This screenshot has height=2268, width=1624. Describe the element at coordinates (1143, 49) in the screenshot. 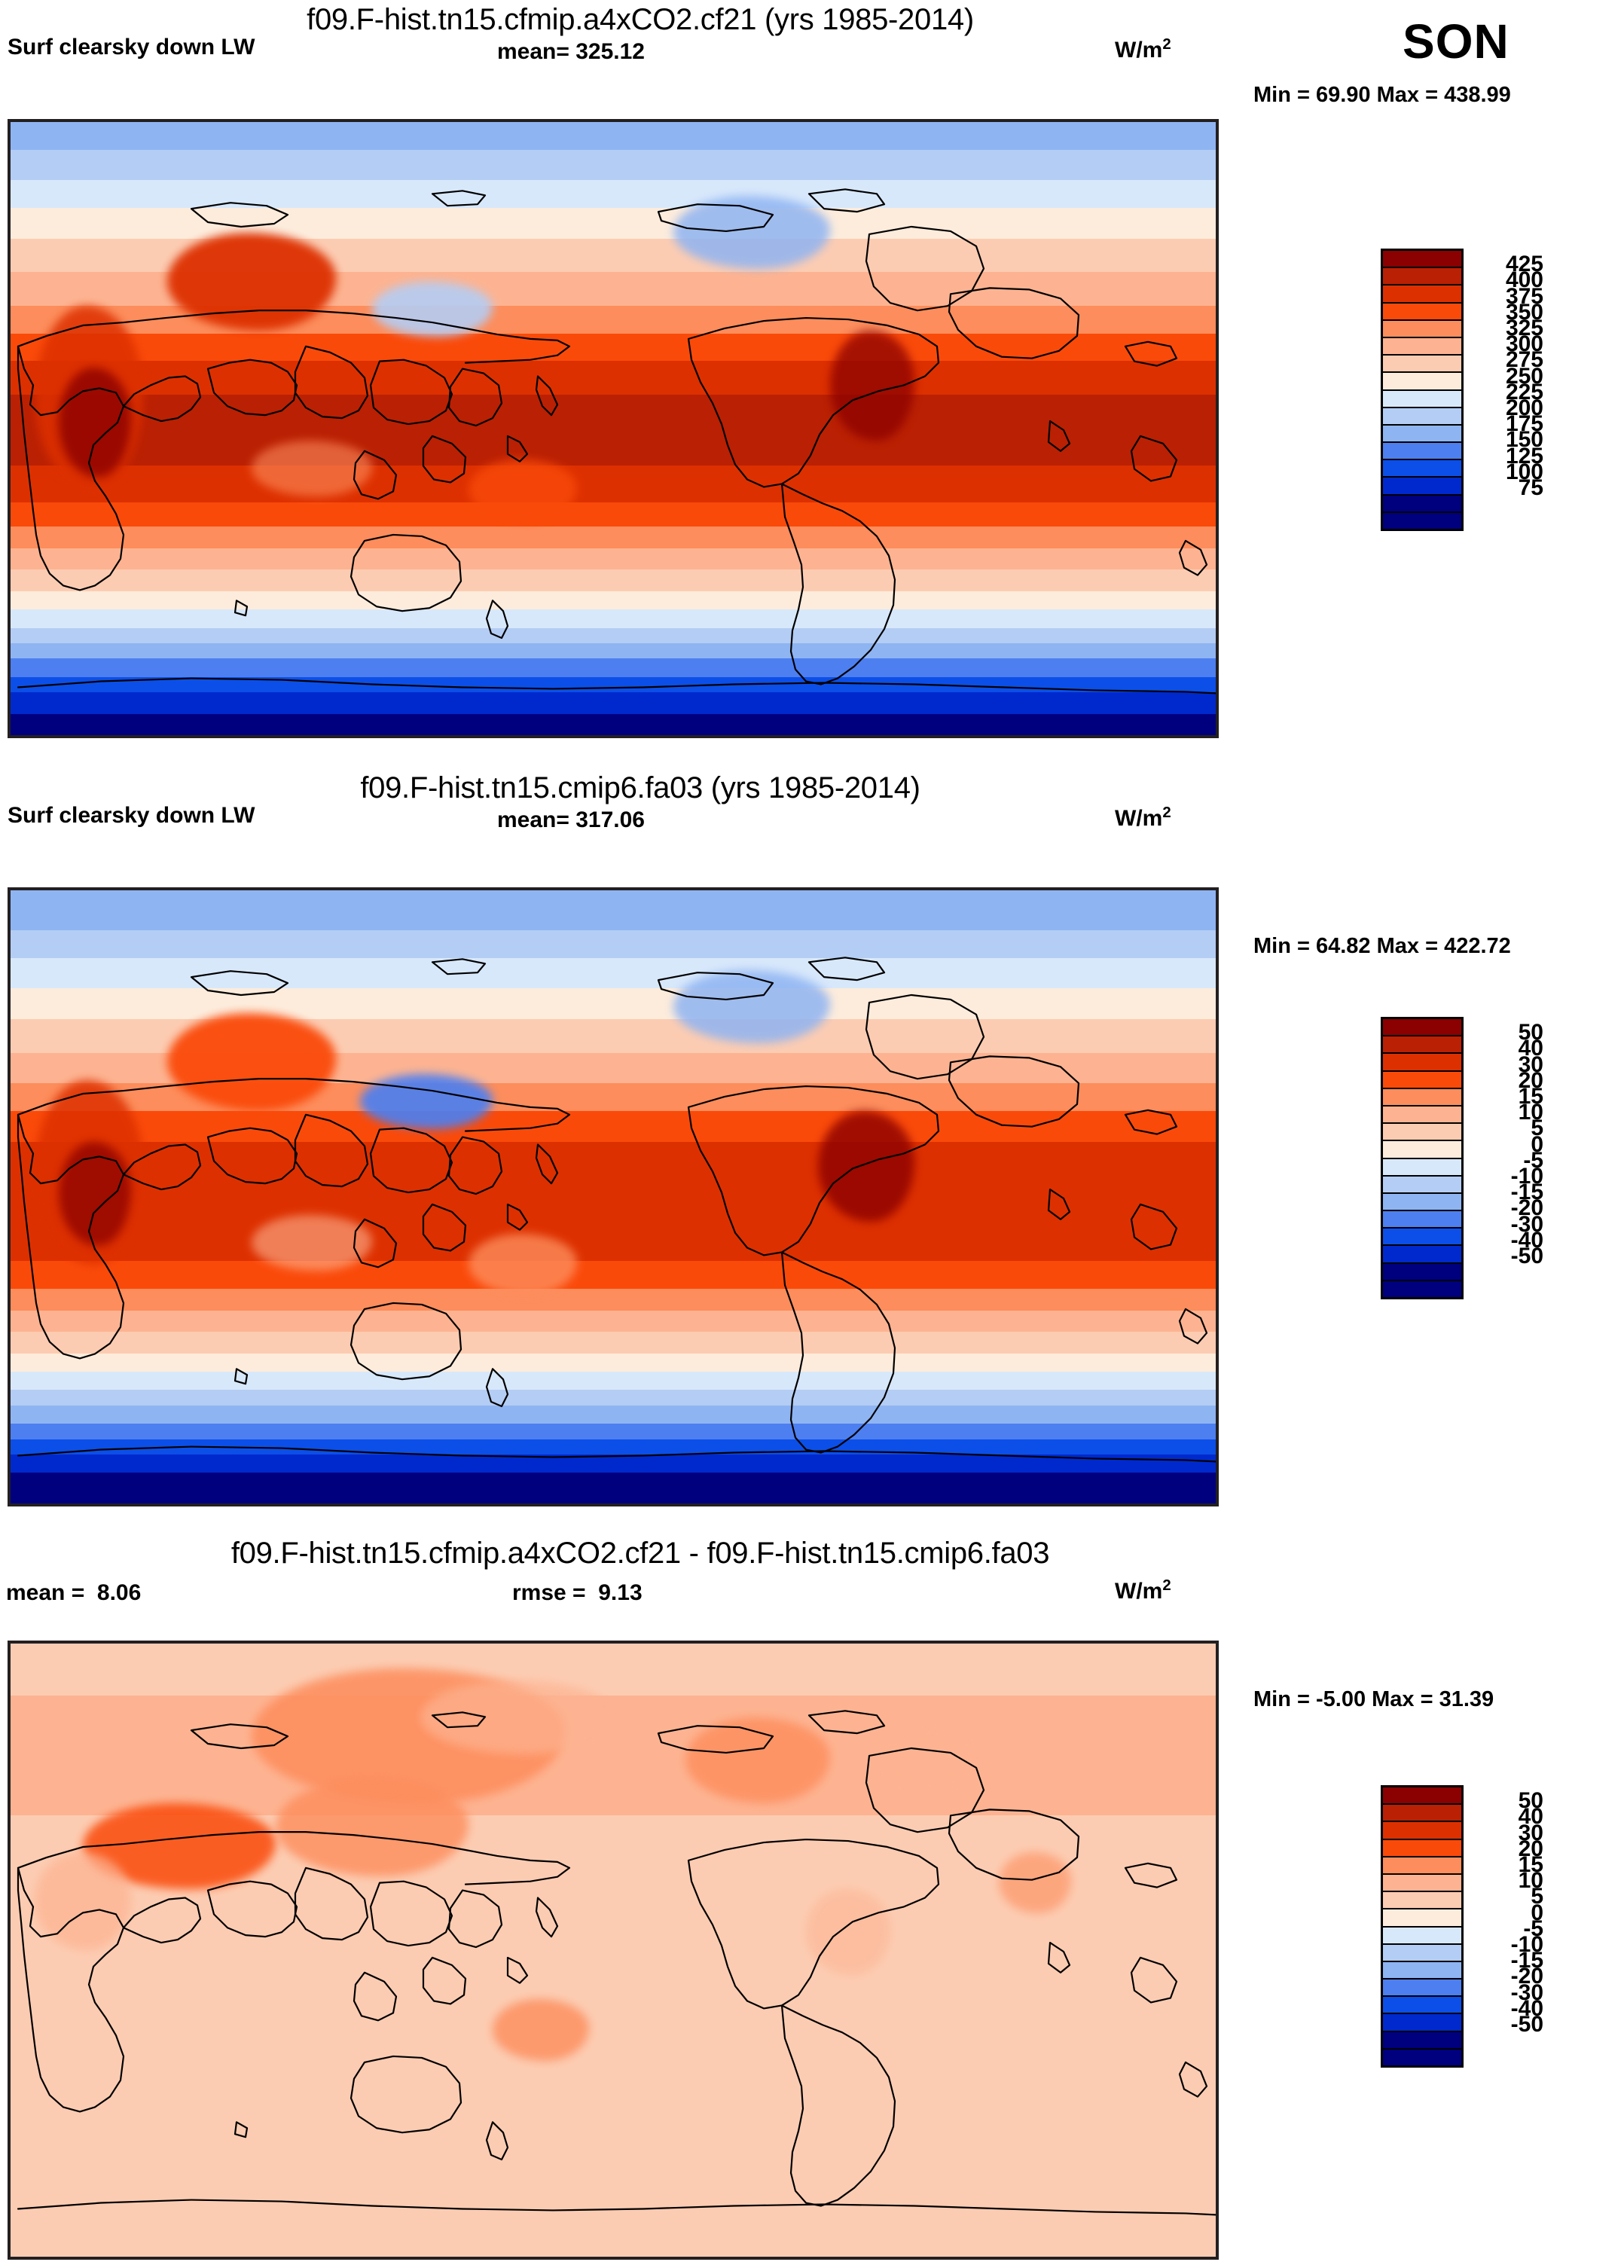

I see `panel-1-units: W/m2` at that location.